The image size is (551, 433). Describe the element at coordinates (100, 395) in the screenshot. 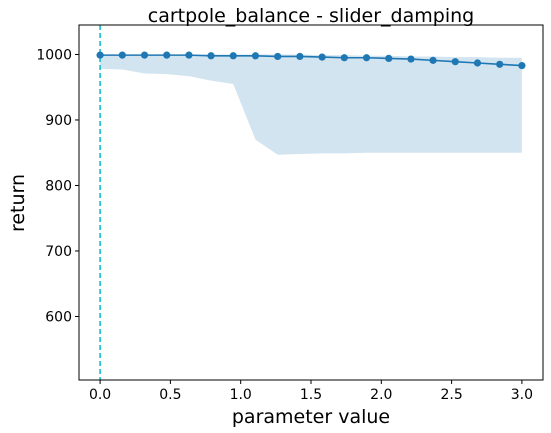

I see `x-tick-label: 0.0` at that location.